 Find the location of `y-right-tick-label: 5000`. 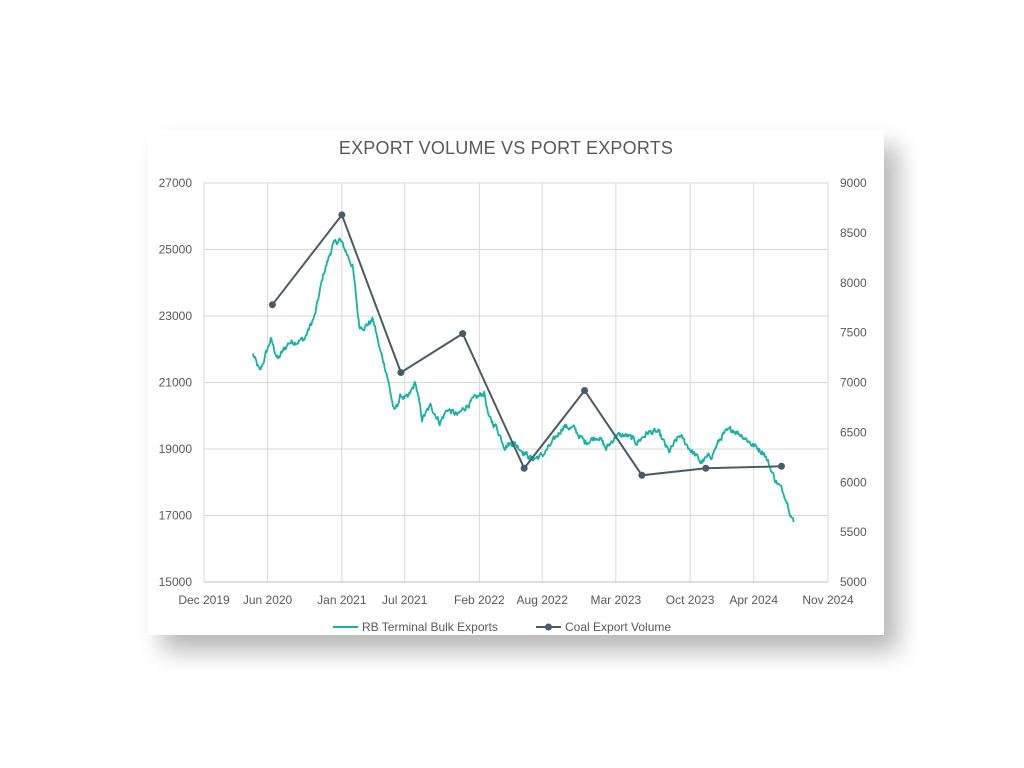

y-right-tick-label: 5000 is located at coordinates (853, 582).